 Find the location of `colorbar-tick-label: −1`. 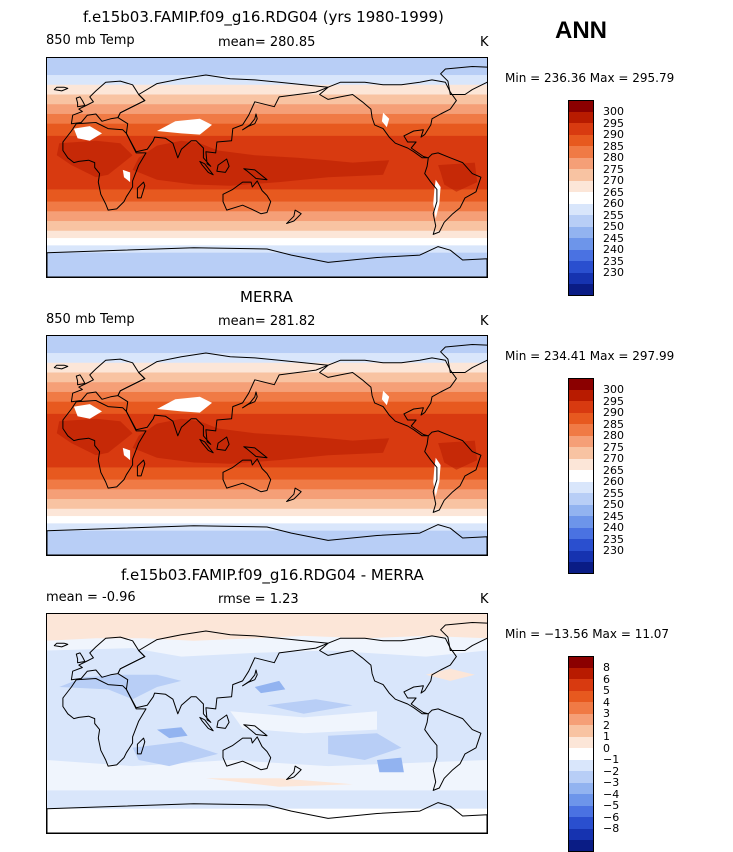

colorbar-tick-label: −1 is located at coordinates (611, 759).